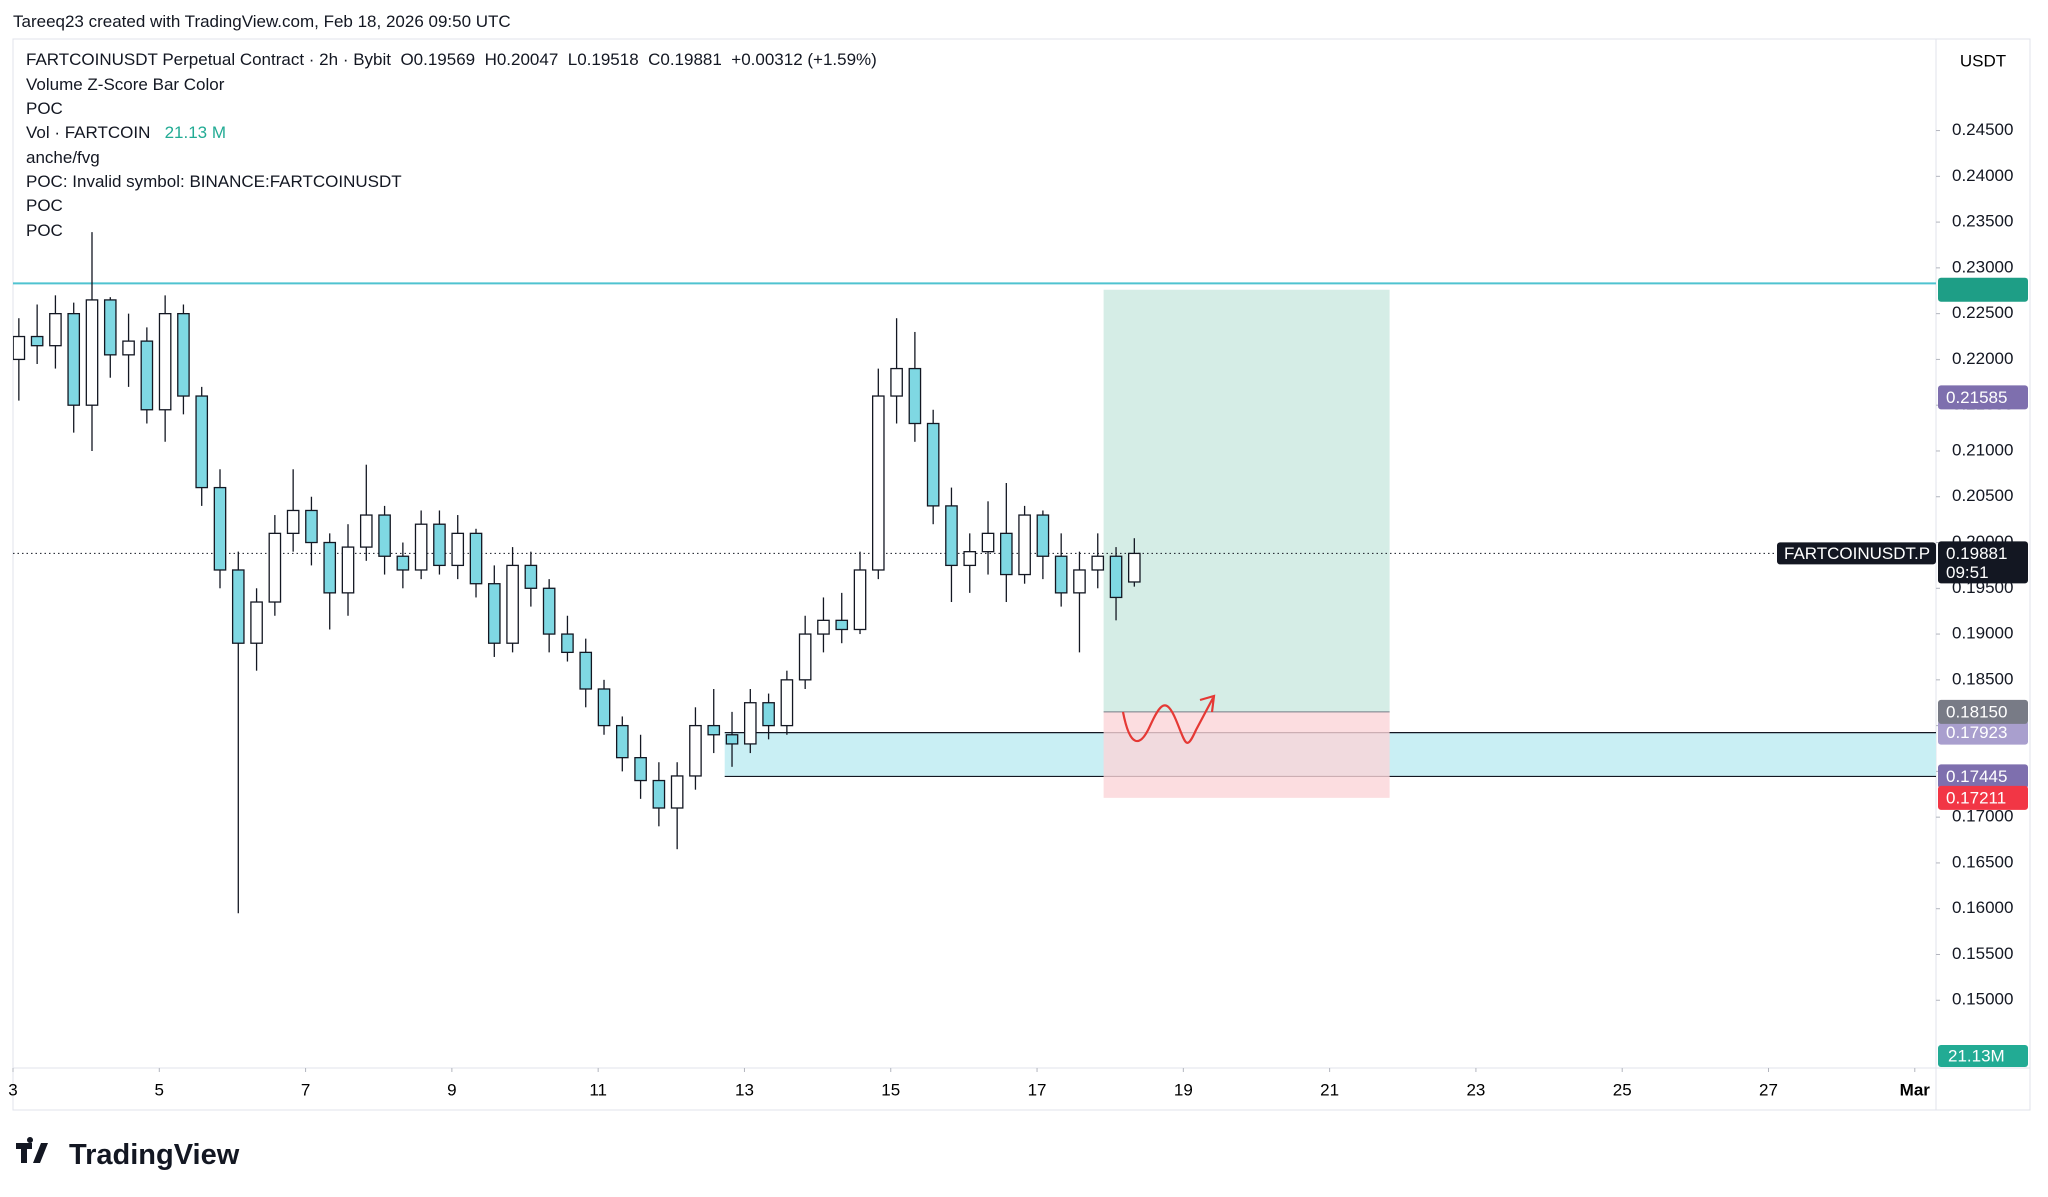  I want to click on y-tick-label: 0.23500, so click(1982, 221).